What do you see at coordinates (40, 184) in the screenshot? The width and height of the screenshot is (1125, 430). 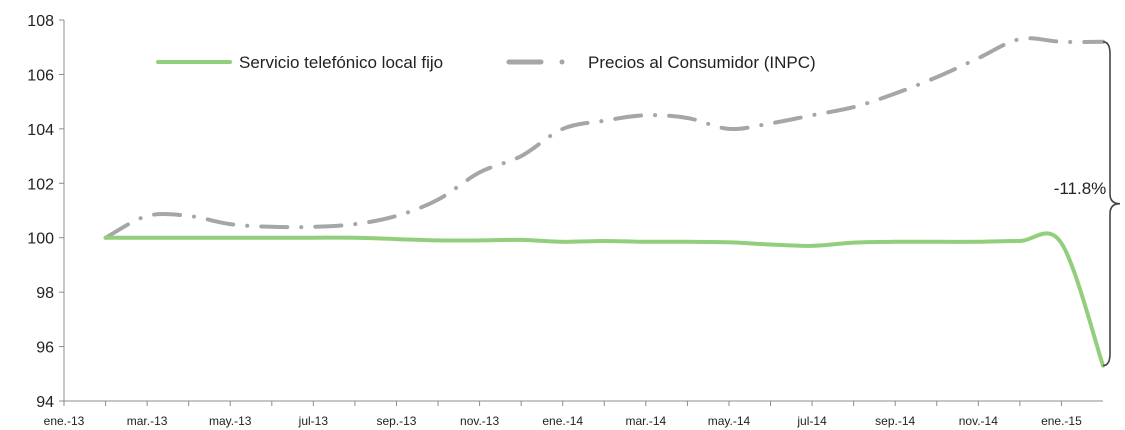 I see `y-tick-label: 102` at bounding box center [40, 184].